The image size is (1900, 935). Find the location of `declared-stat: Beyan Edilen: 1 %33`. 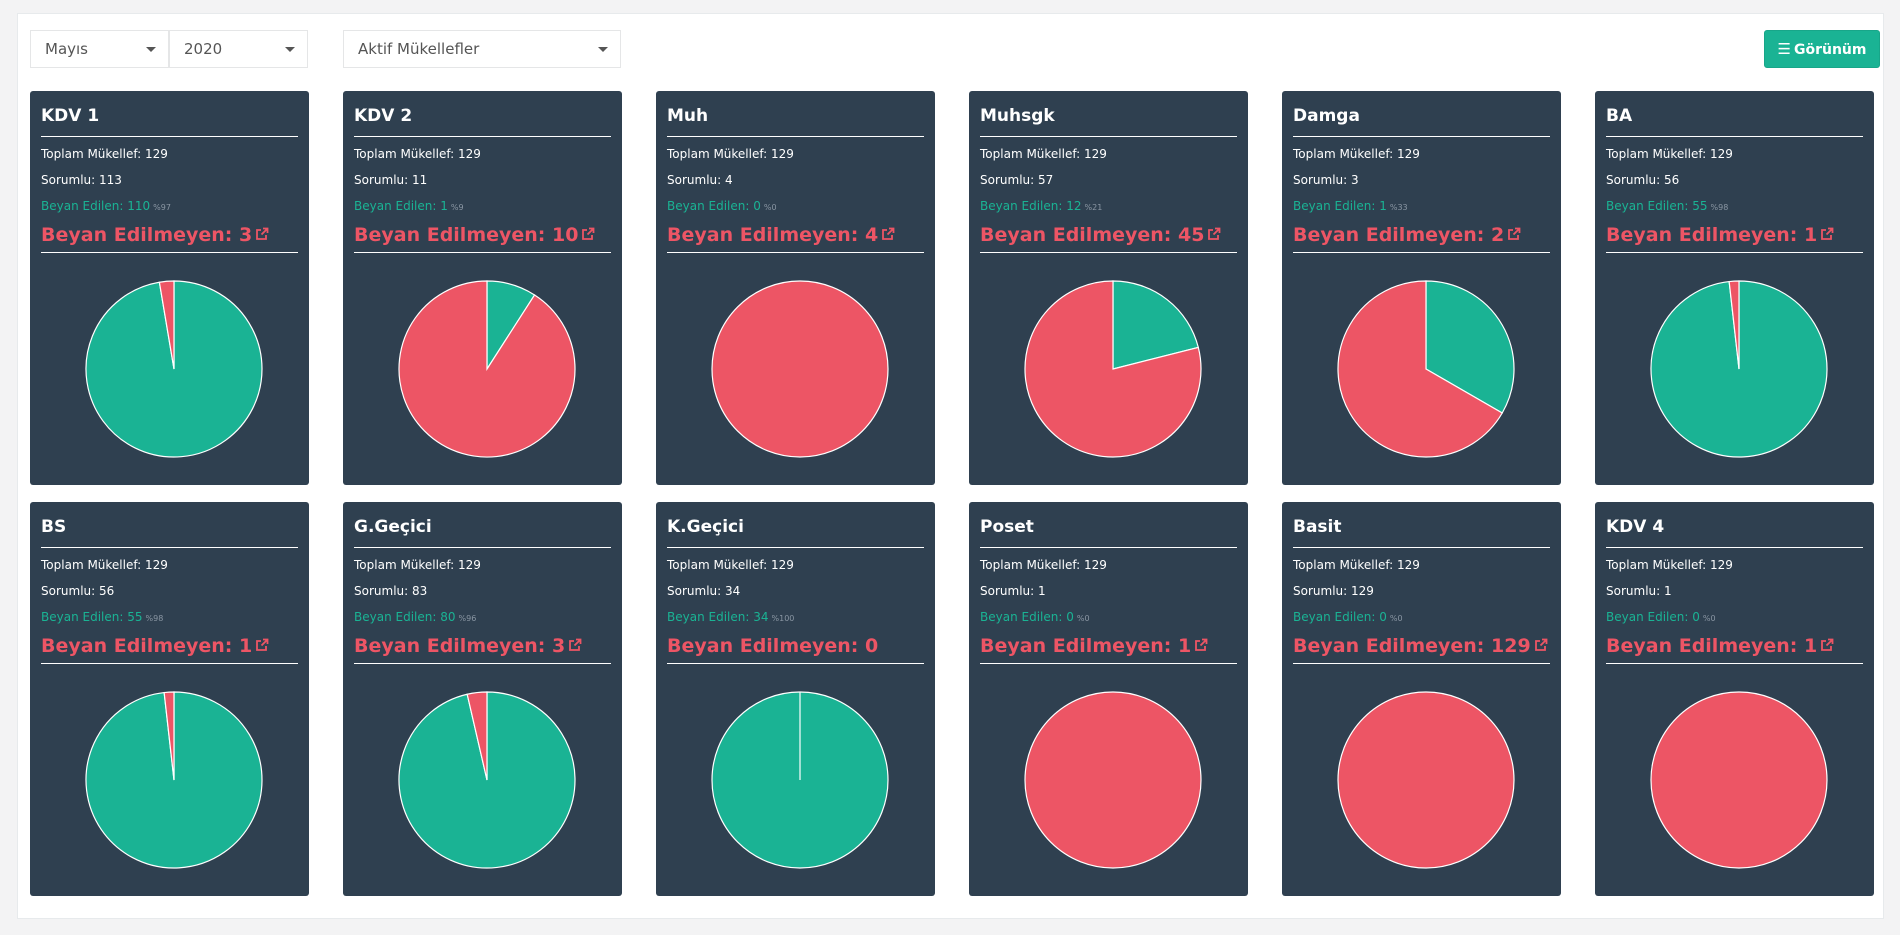

declared-stat: Beyan Edilen: 1 %33 is located at coordinates (1421, 207).